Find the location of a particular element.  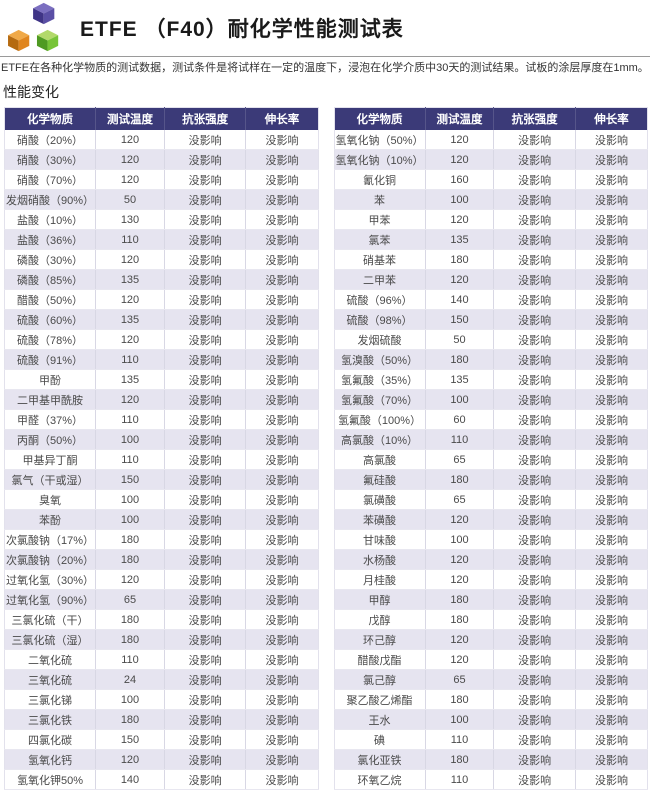

column-header: 化学物质 is located at coordinates (380, 118).